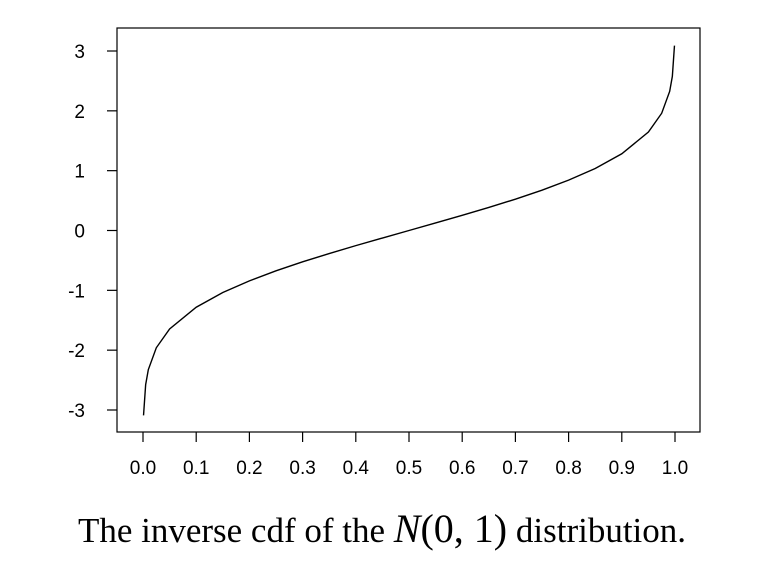 The width and height of the screenshot is (764, 564). Describe the element at coordinates (675, 468) in the screenshot. I see `x-tick-label: 1.0` at that location.